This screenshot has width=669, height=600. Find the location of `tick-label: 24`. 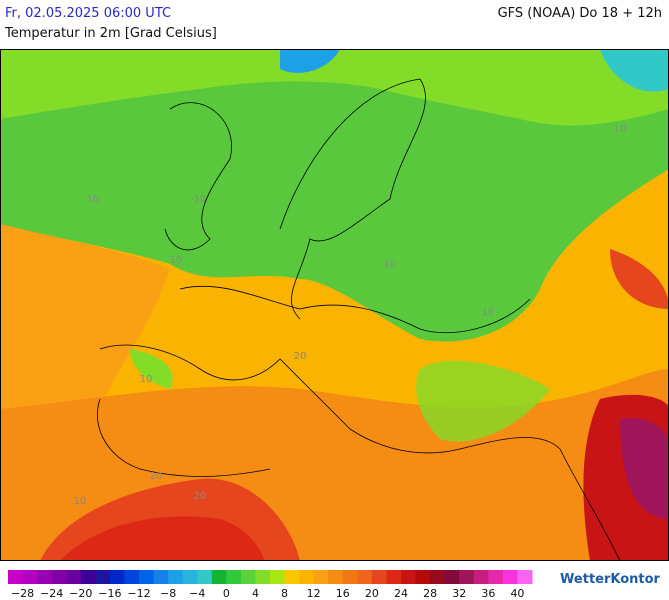

tick-label: 24 is located at coordinates (401, 593).